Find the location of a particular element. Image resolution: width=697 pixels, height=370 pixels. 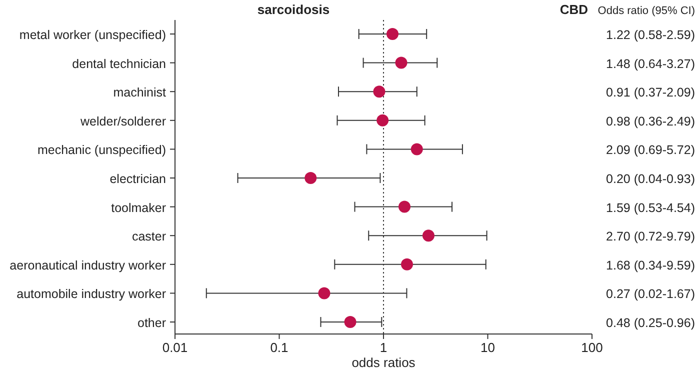

data-label: 1.59 (0.53-4.54) is located at coordinates (650, 207).